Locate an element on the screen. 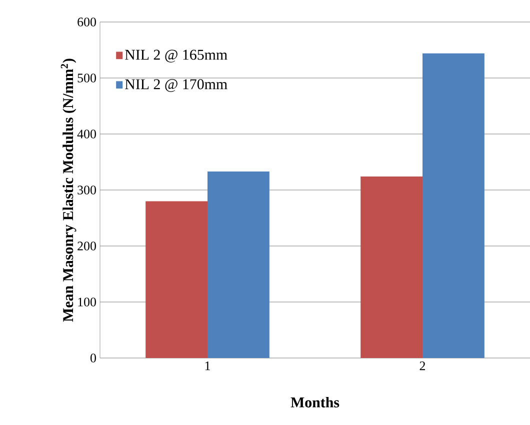 The height and width of the screenshot is (425, 530). y-tick-label: 300 is located at coordinates (87, 190).